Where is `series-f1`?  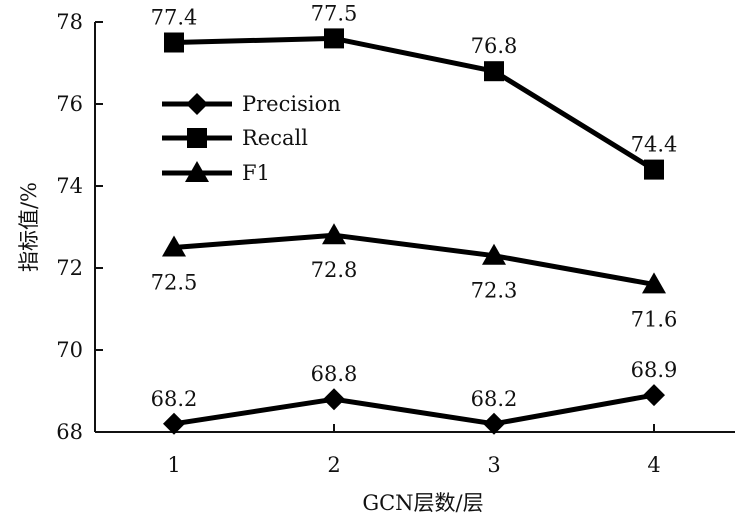 series-f1 is located at coordinates (414, 258).